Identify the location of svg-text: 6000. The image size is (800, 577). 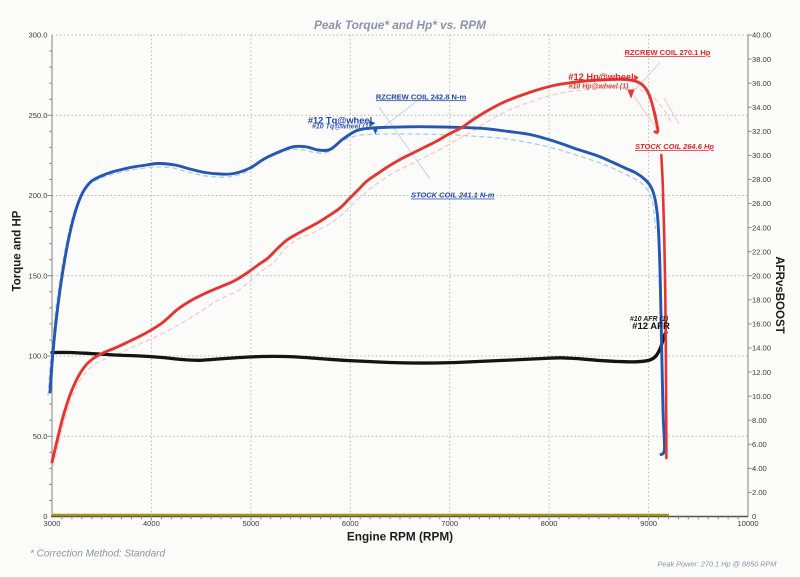
(350, 523).